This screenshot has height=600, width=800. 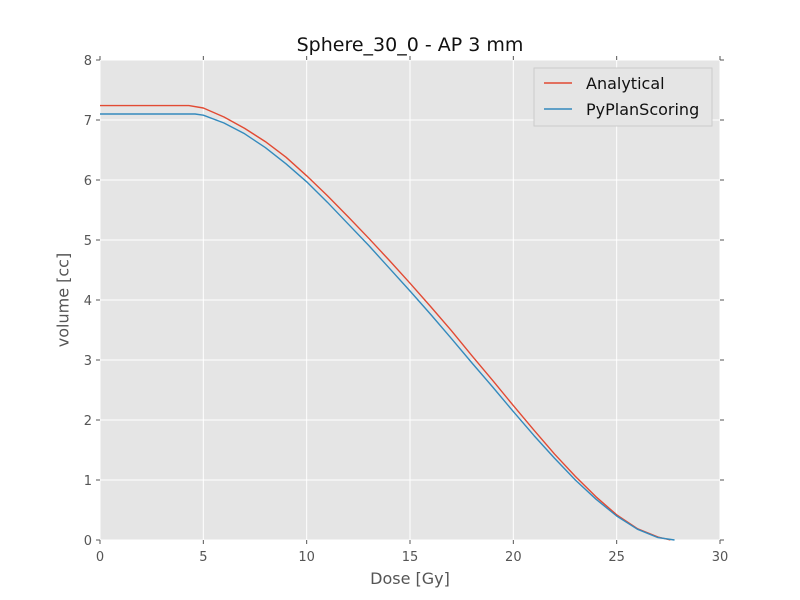 I want to click on x-axis-label: Dose [Gy], so click(x=410, y=578).